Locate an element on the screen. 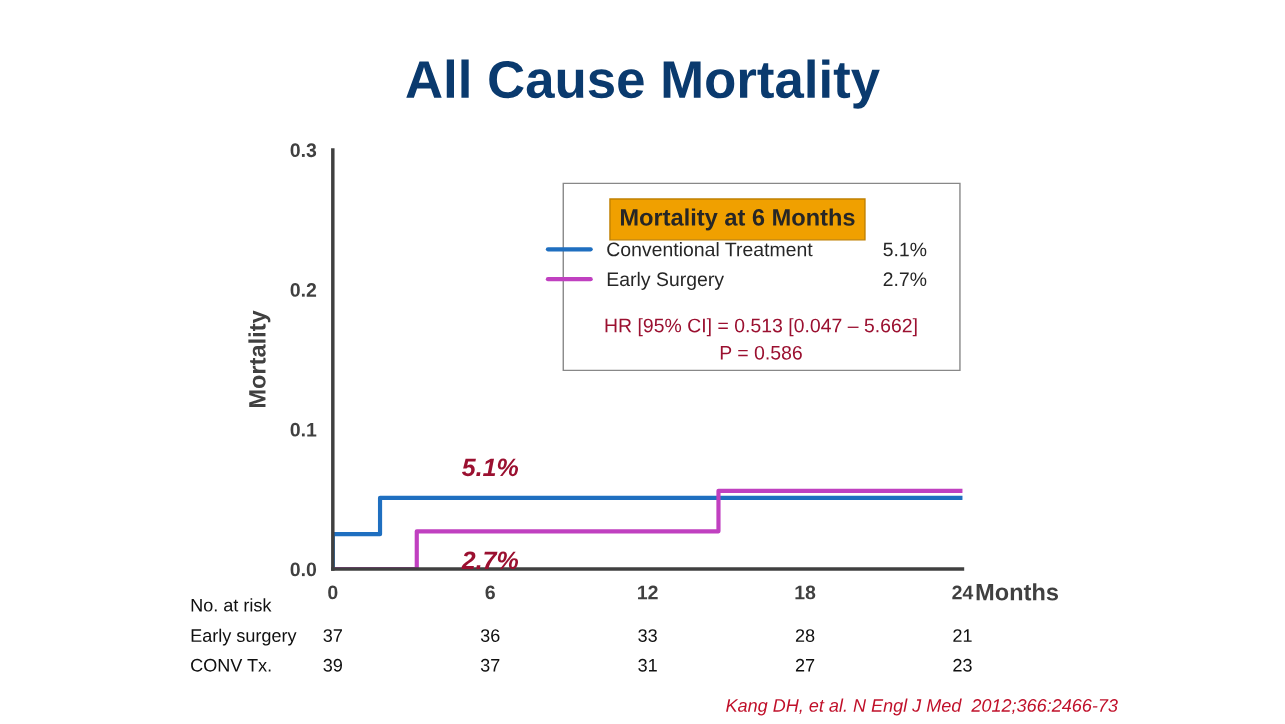  x-tick-label: 0 is located at coordinates (333, 592).